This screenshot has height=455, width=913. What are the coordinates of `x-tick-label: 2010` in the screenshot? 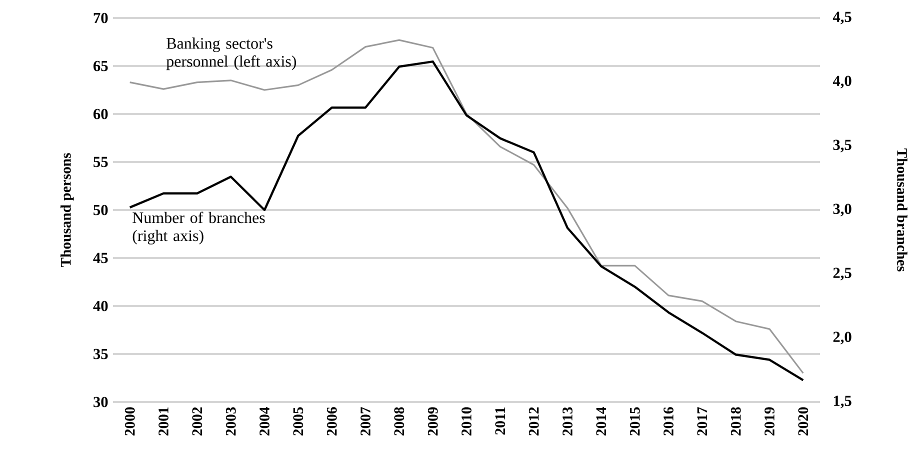 It's located at (467, 421).